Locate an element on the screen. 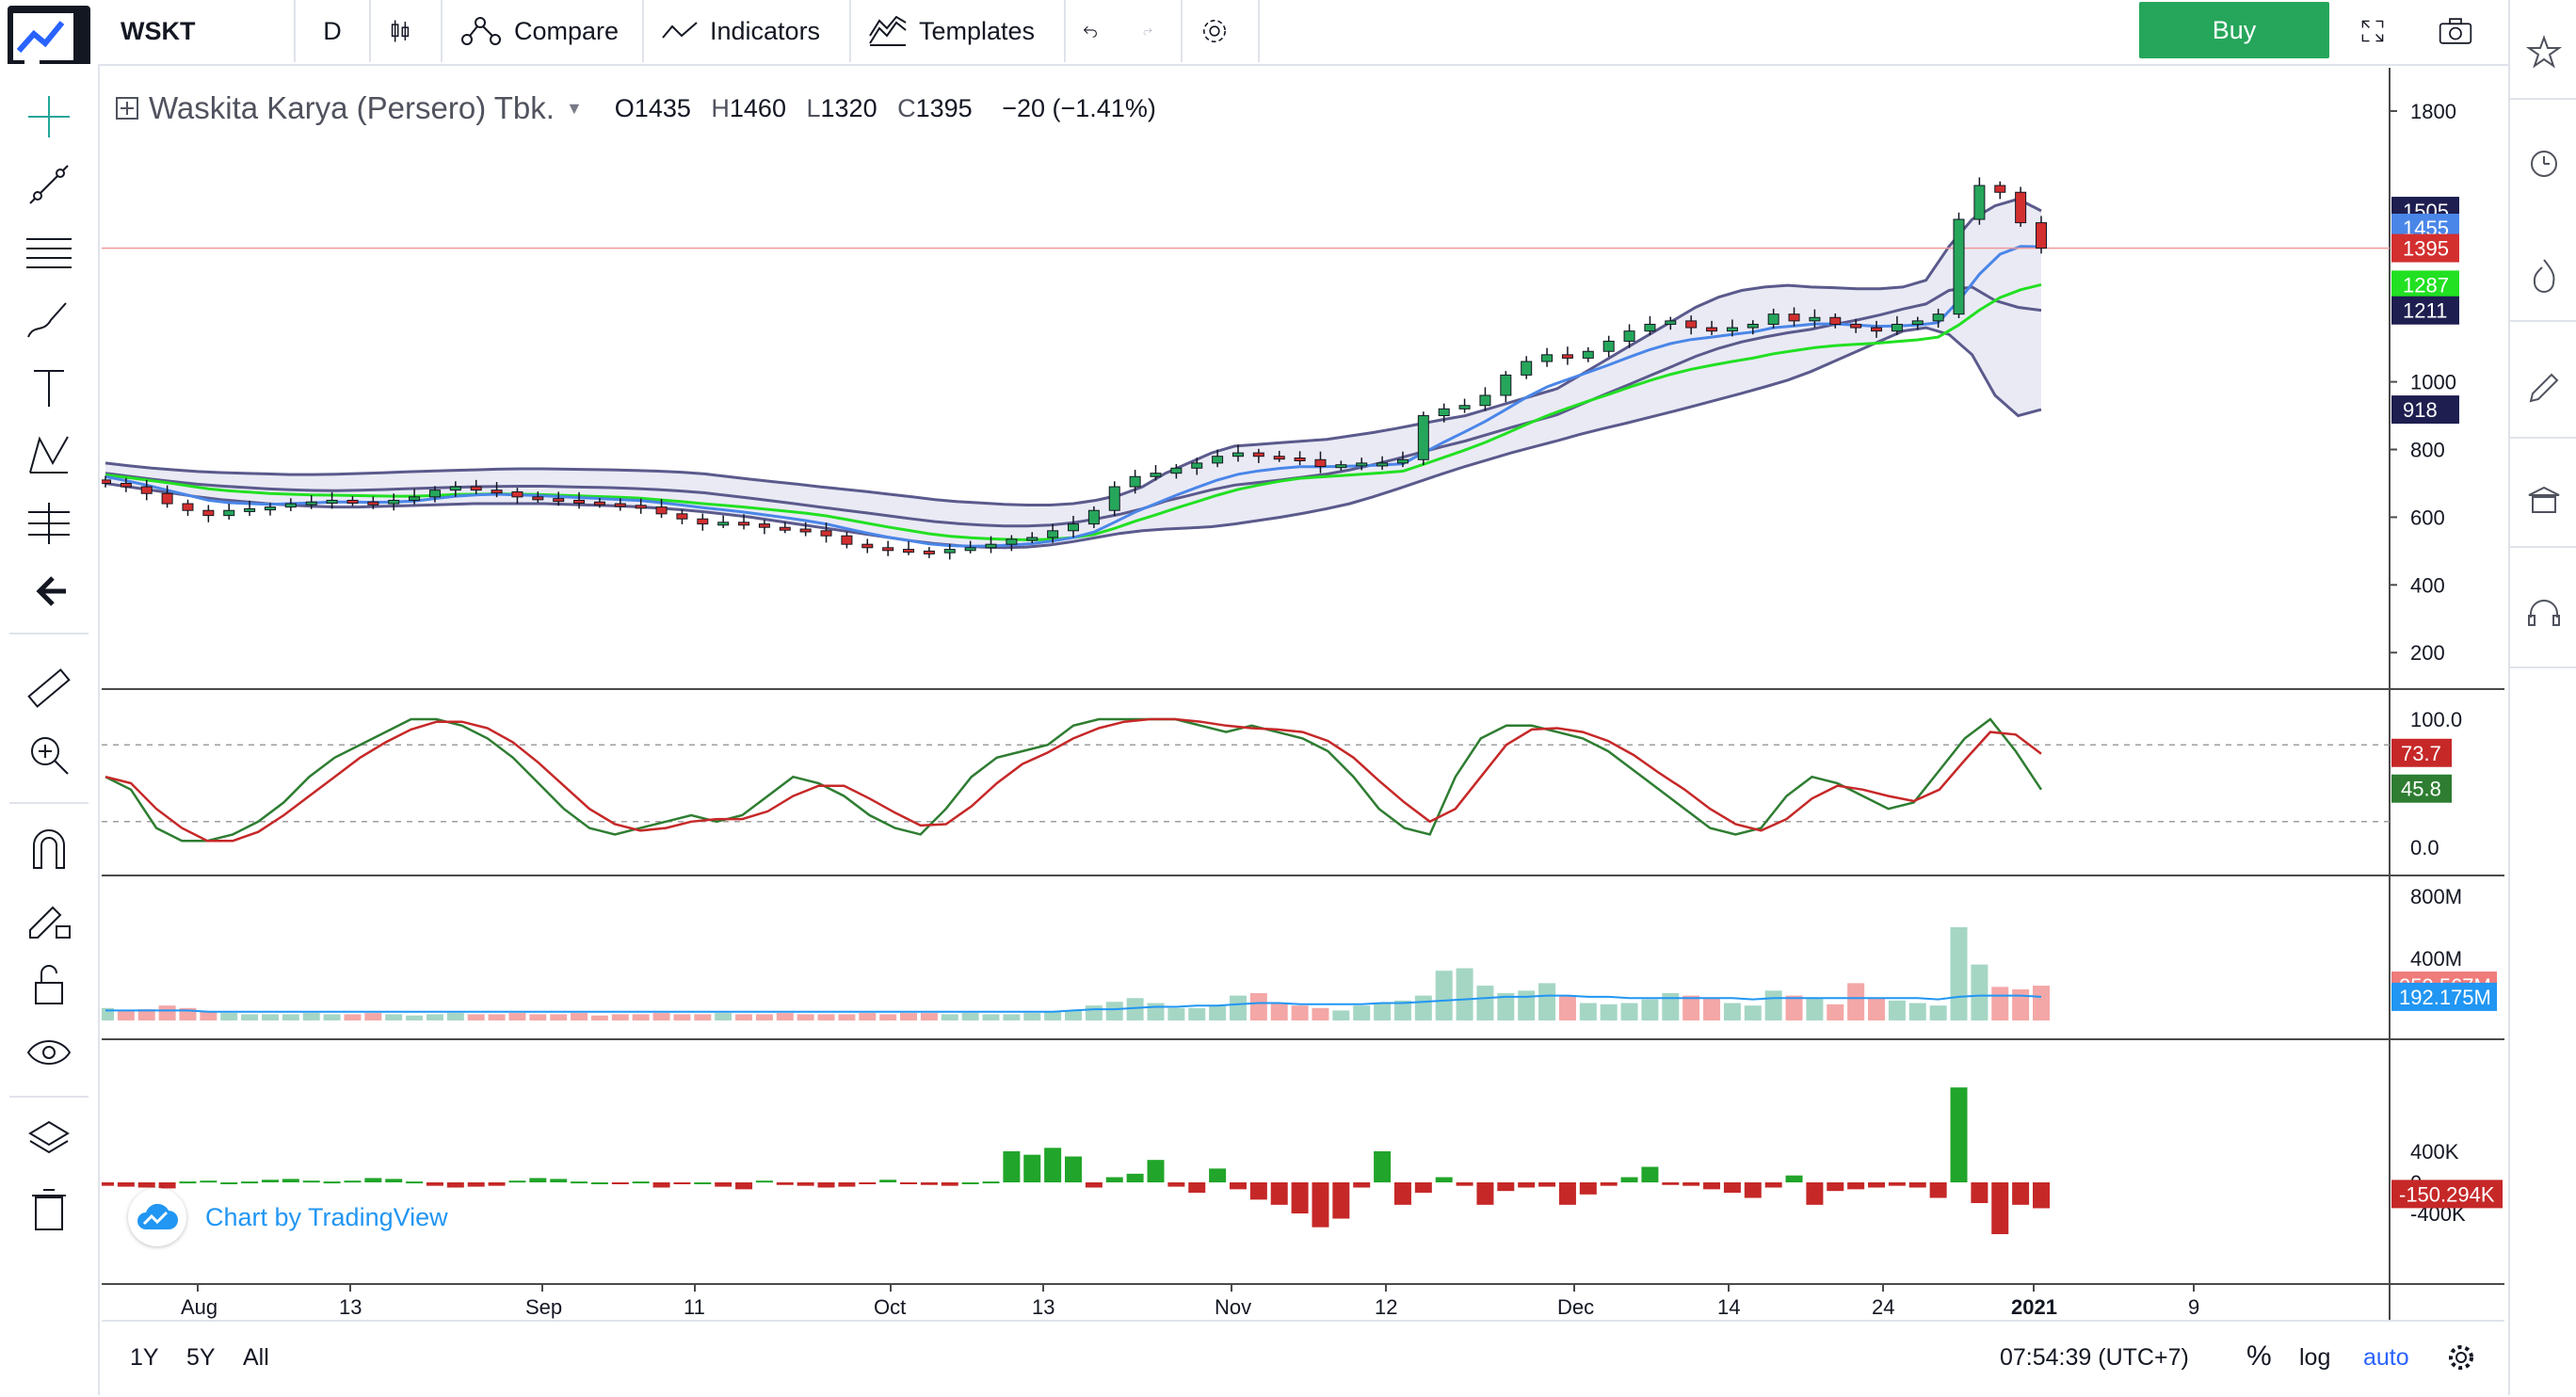 Image resolution: width=2576 pixels, height=1397 pixels. text-icon is located at coordinates (48, 387).